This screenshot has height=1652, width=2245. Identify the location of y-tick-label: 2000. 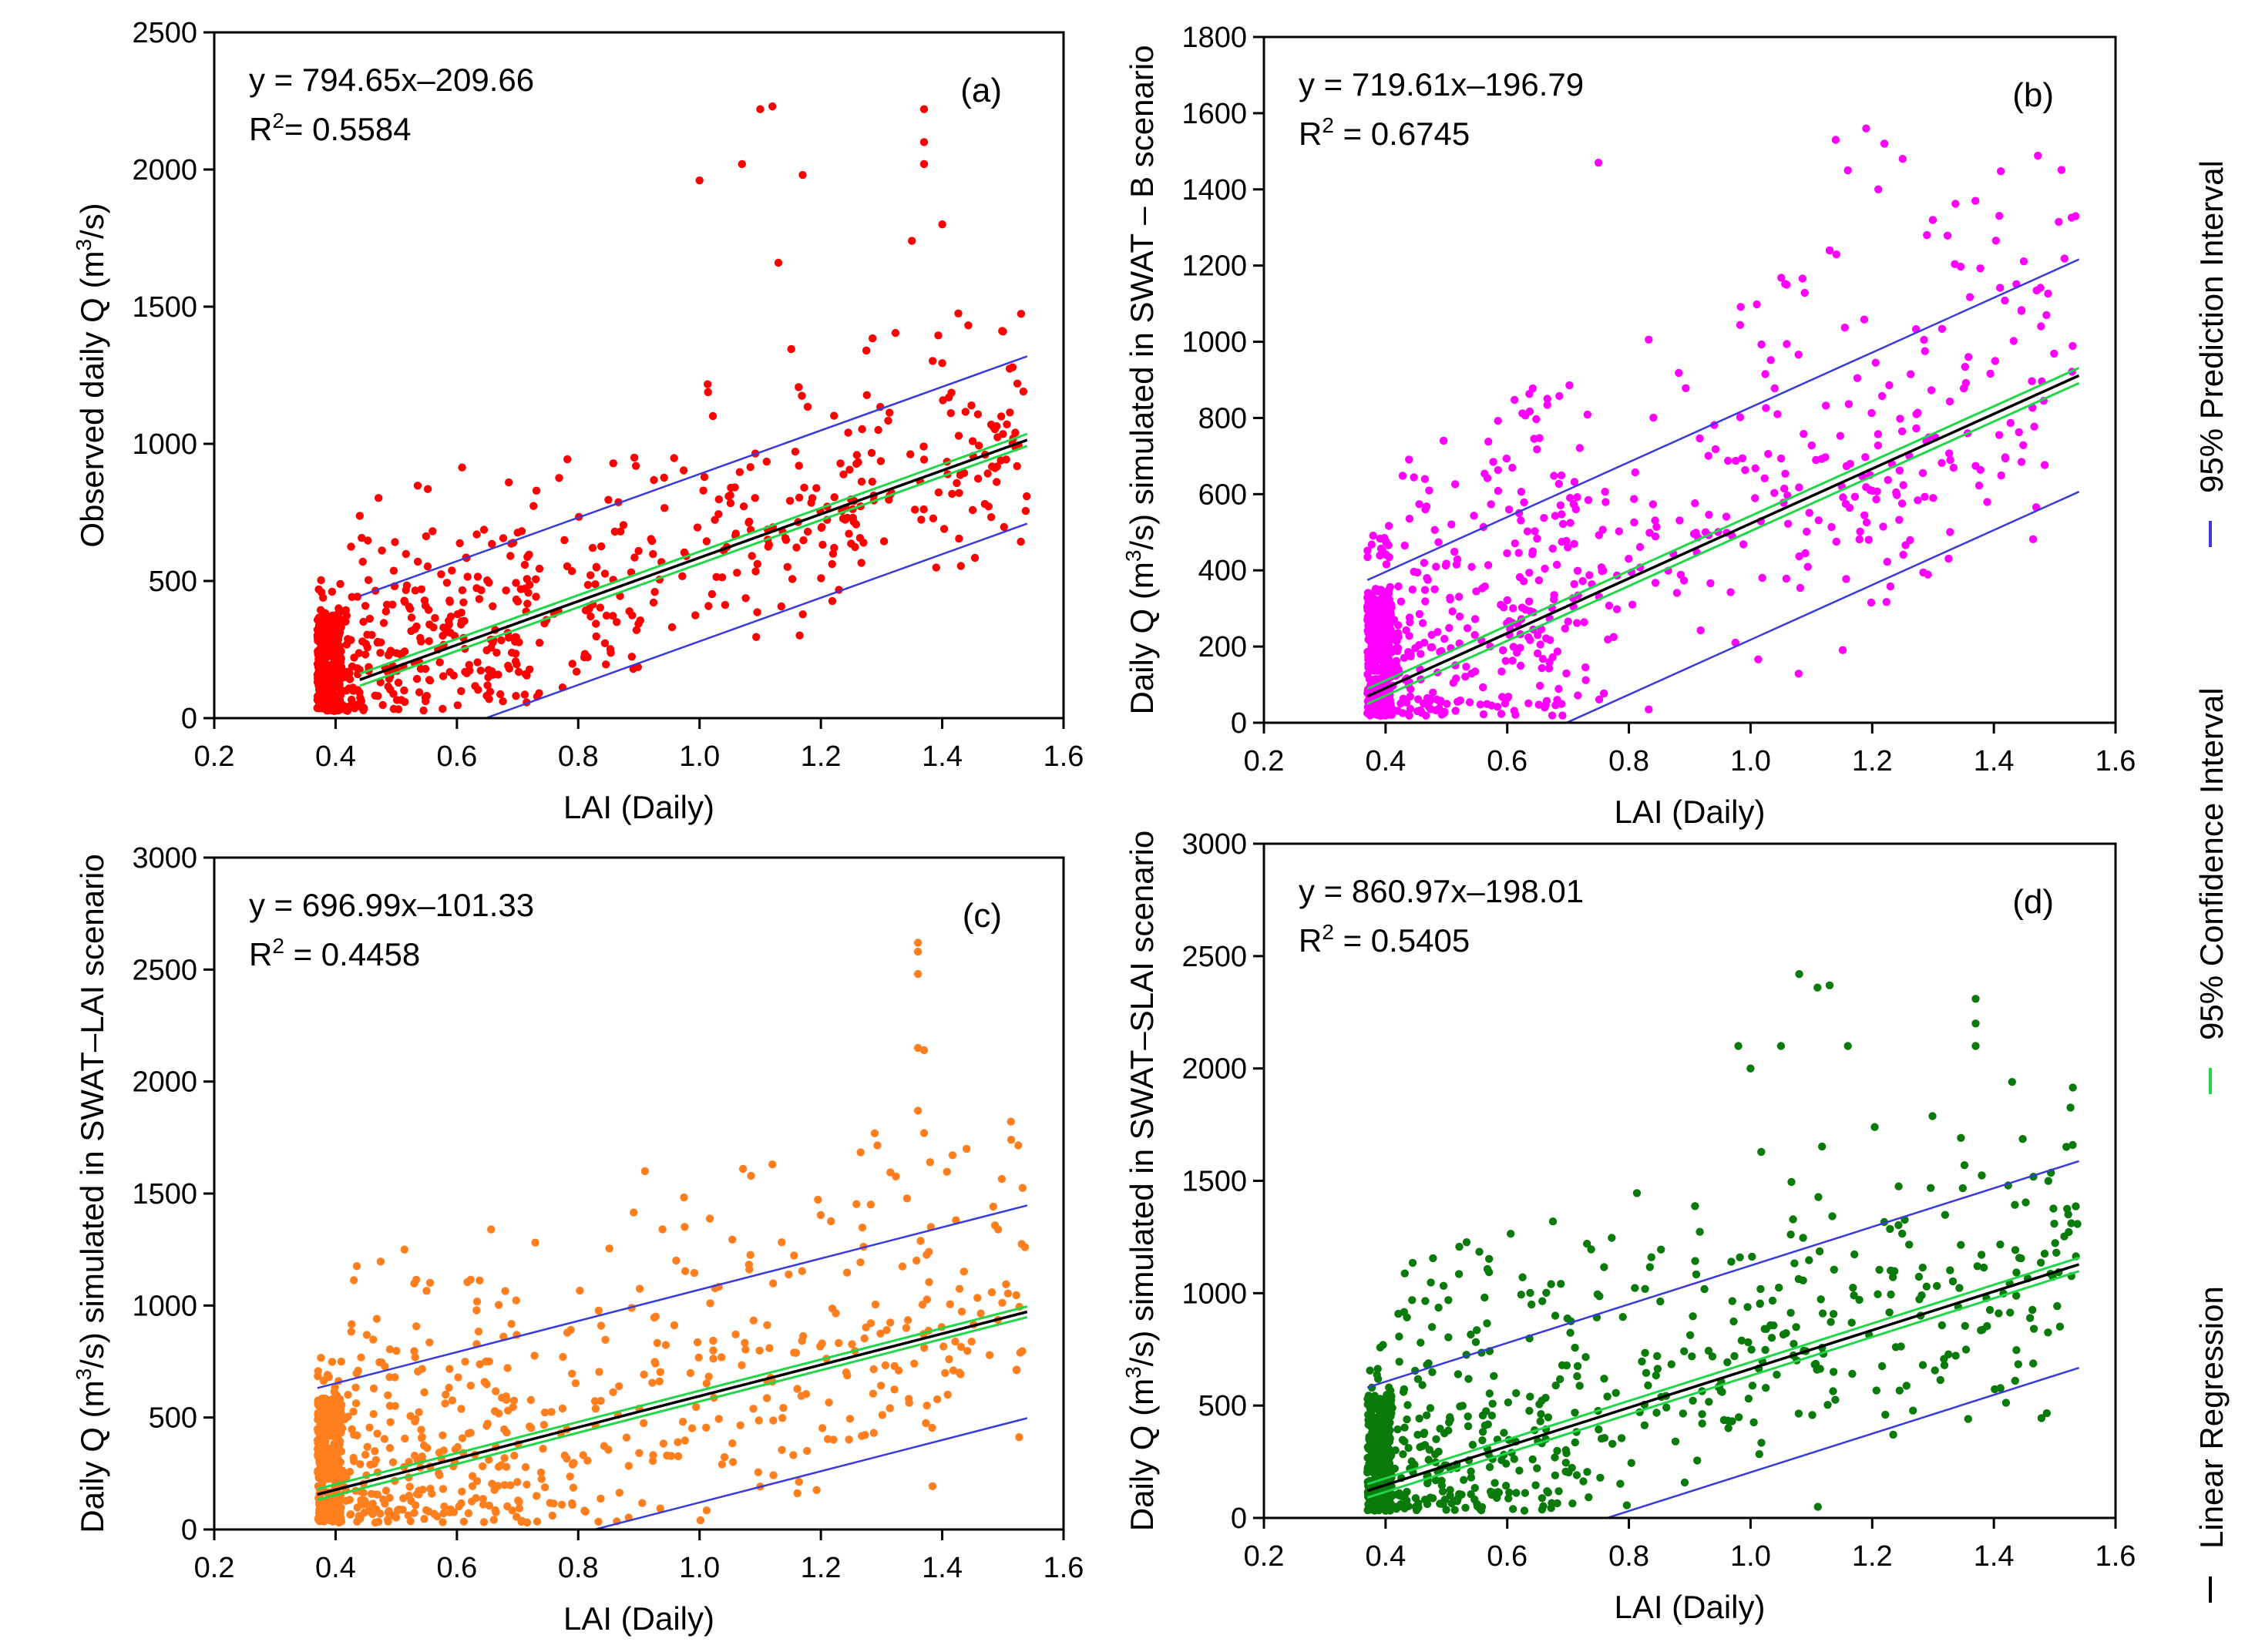
(164, 1082).